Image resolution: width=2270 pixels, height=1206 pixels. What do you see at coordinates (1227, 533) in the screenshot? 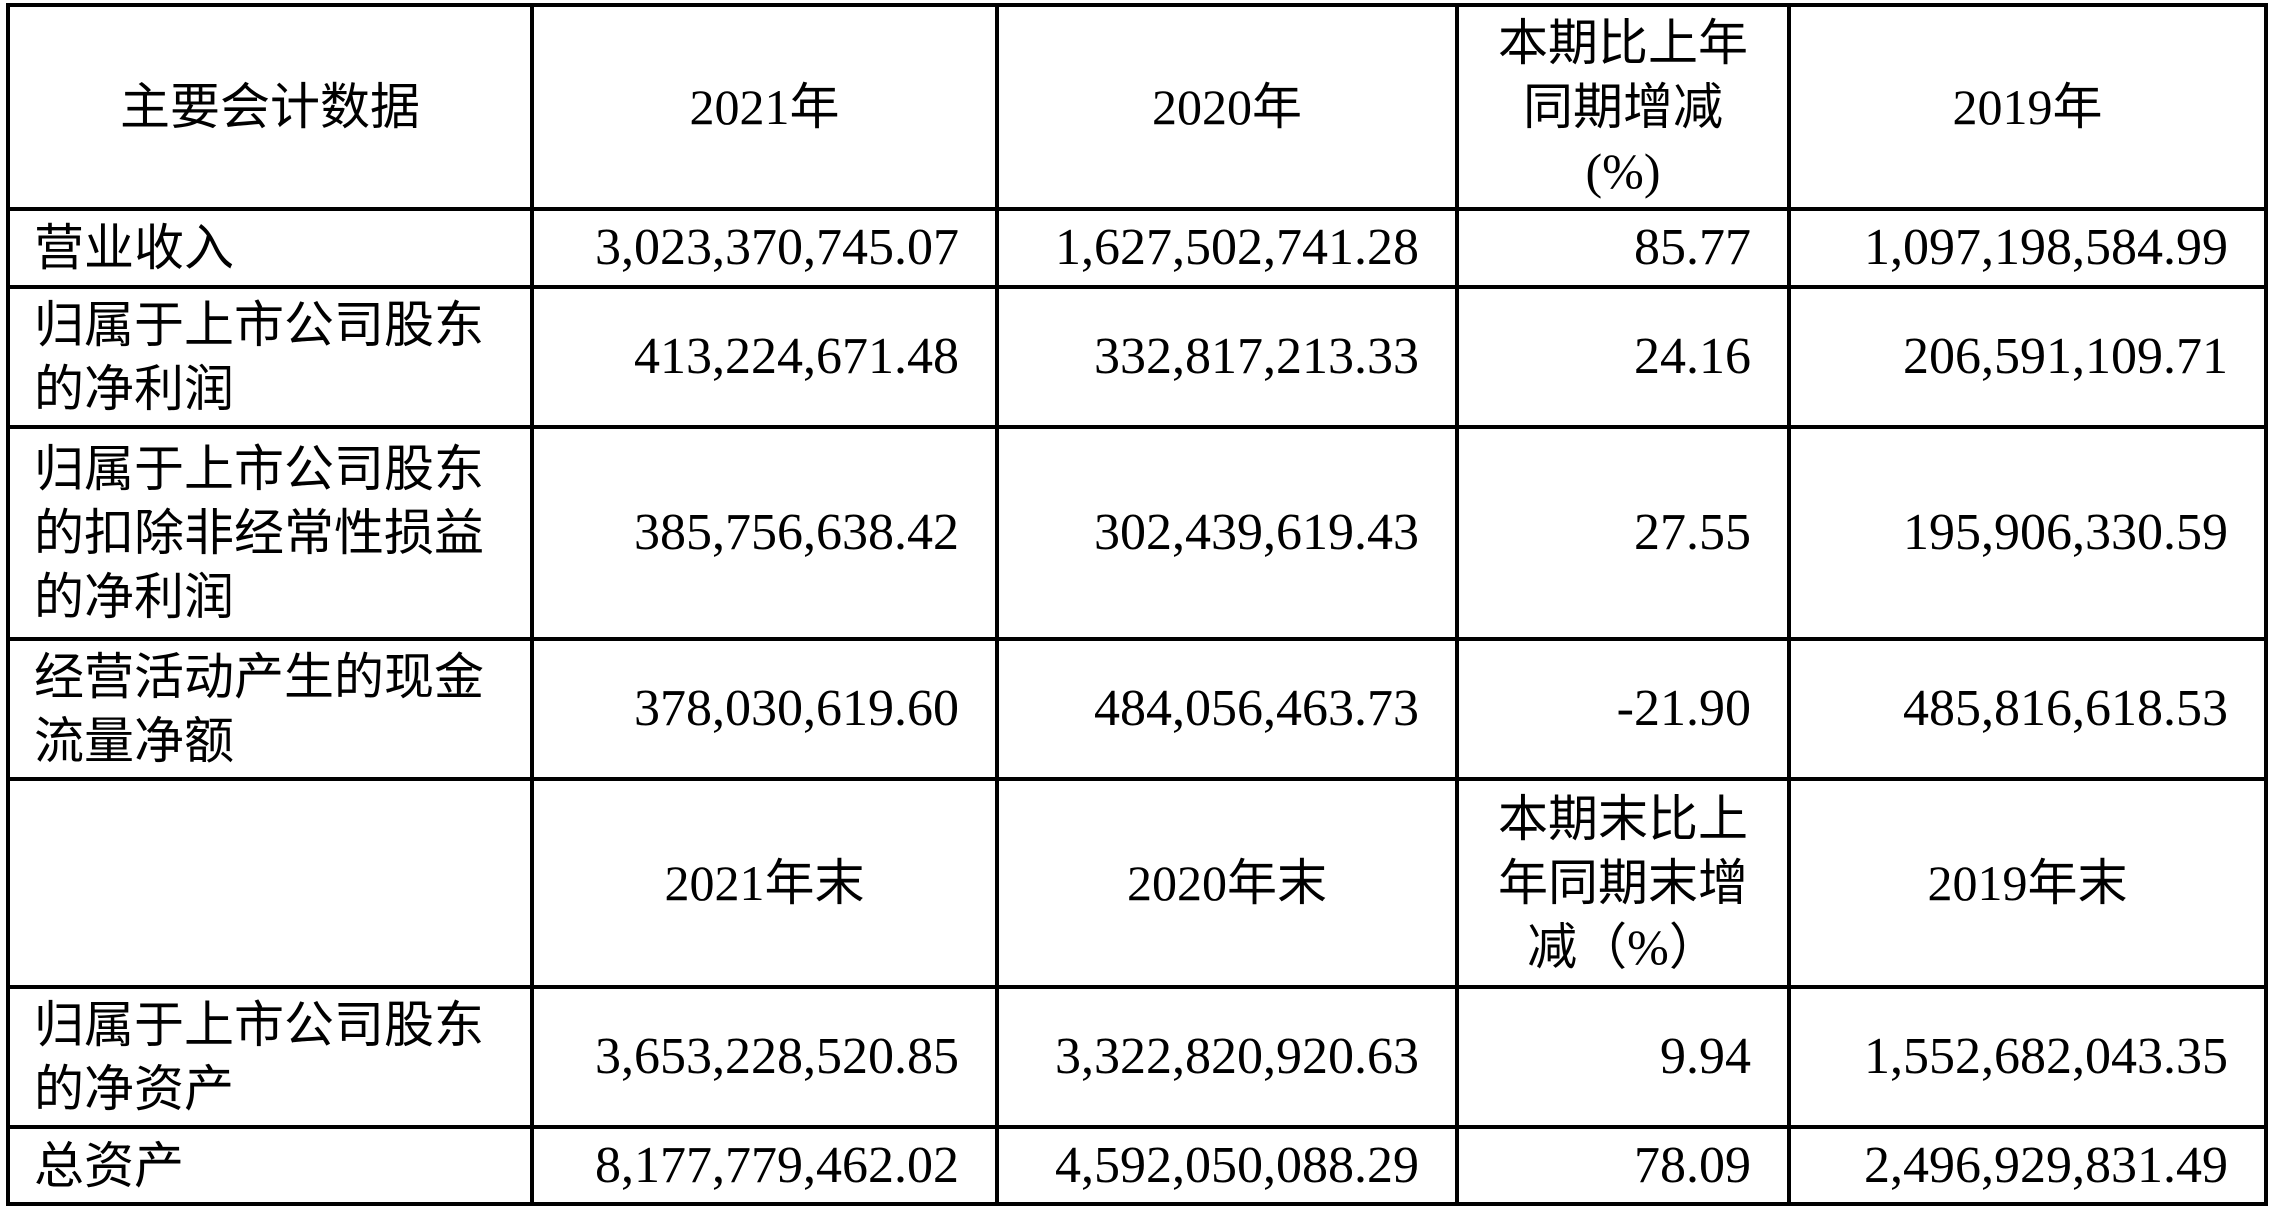
I see `net-profit-excl-nonrecurring-2020: 302,439,619.43` at bounding box center [1227, 533].